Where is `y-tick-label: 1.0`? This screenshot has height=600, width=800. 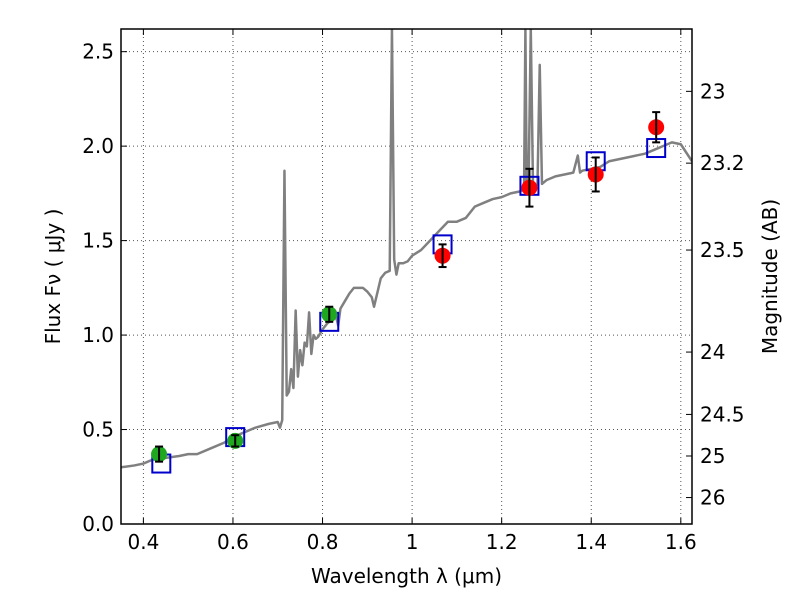 y-tick-label: 1.0 is located at coordinates (98, 335).